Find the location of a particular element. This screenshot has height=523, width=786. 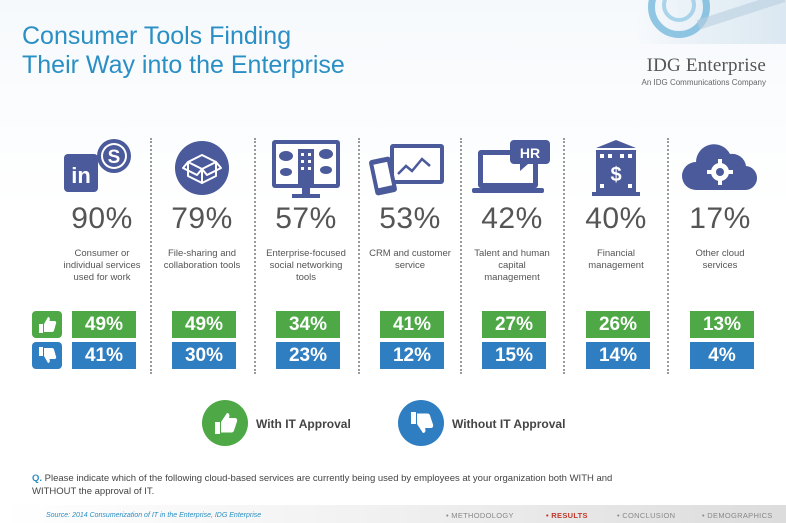

without-it-approval-value: 14% is located at coordinates (618, 355).